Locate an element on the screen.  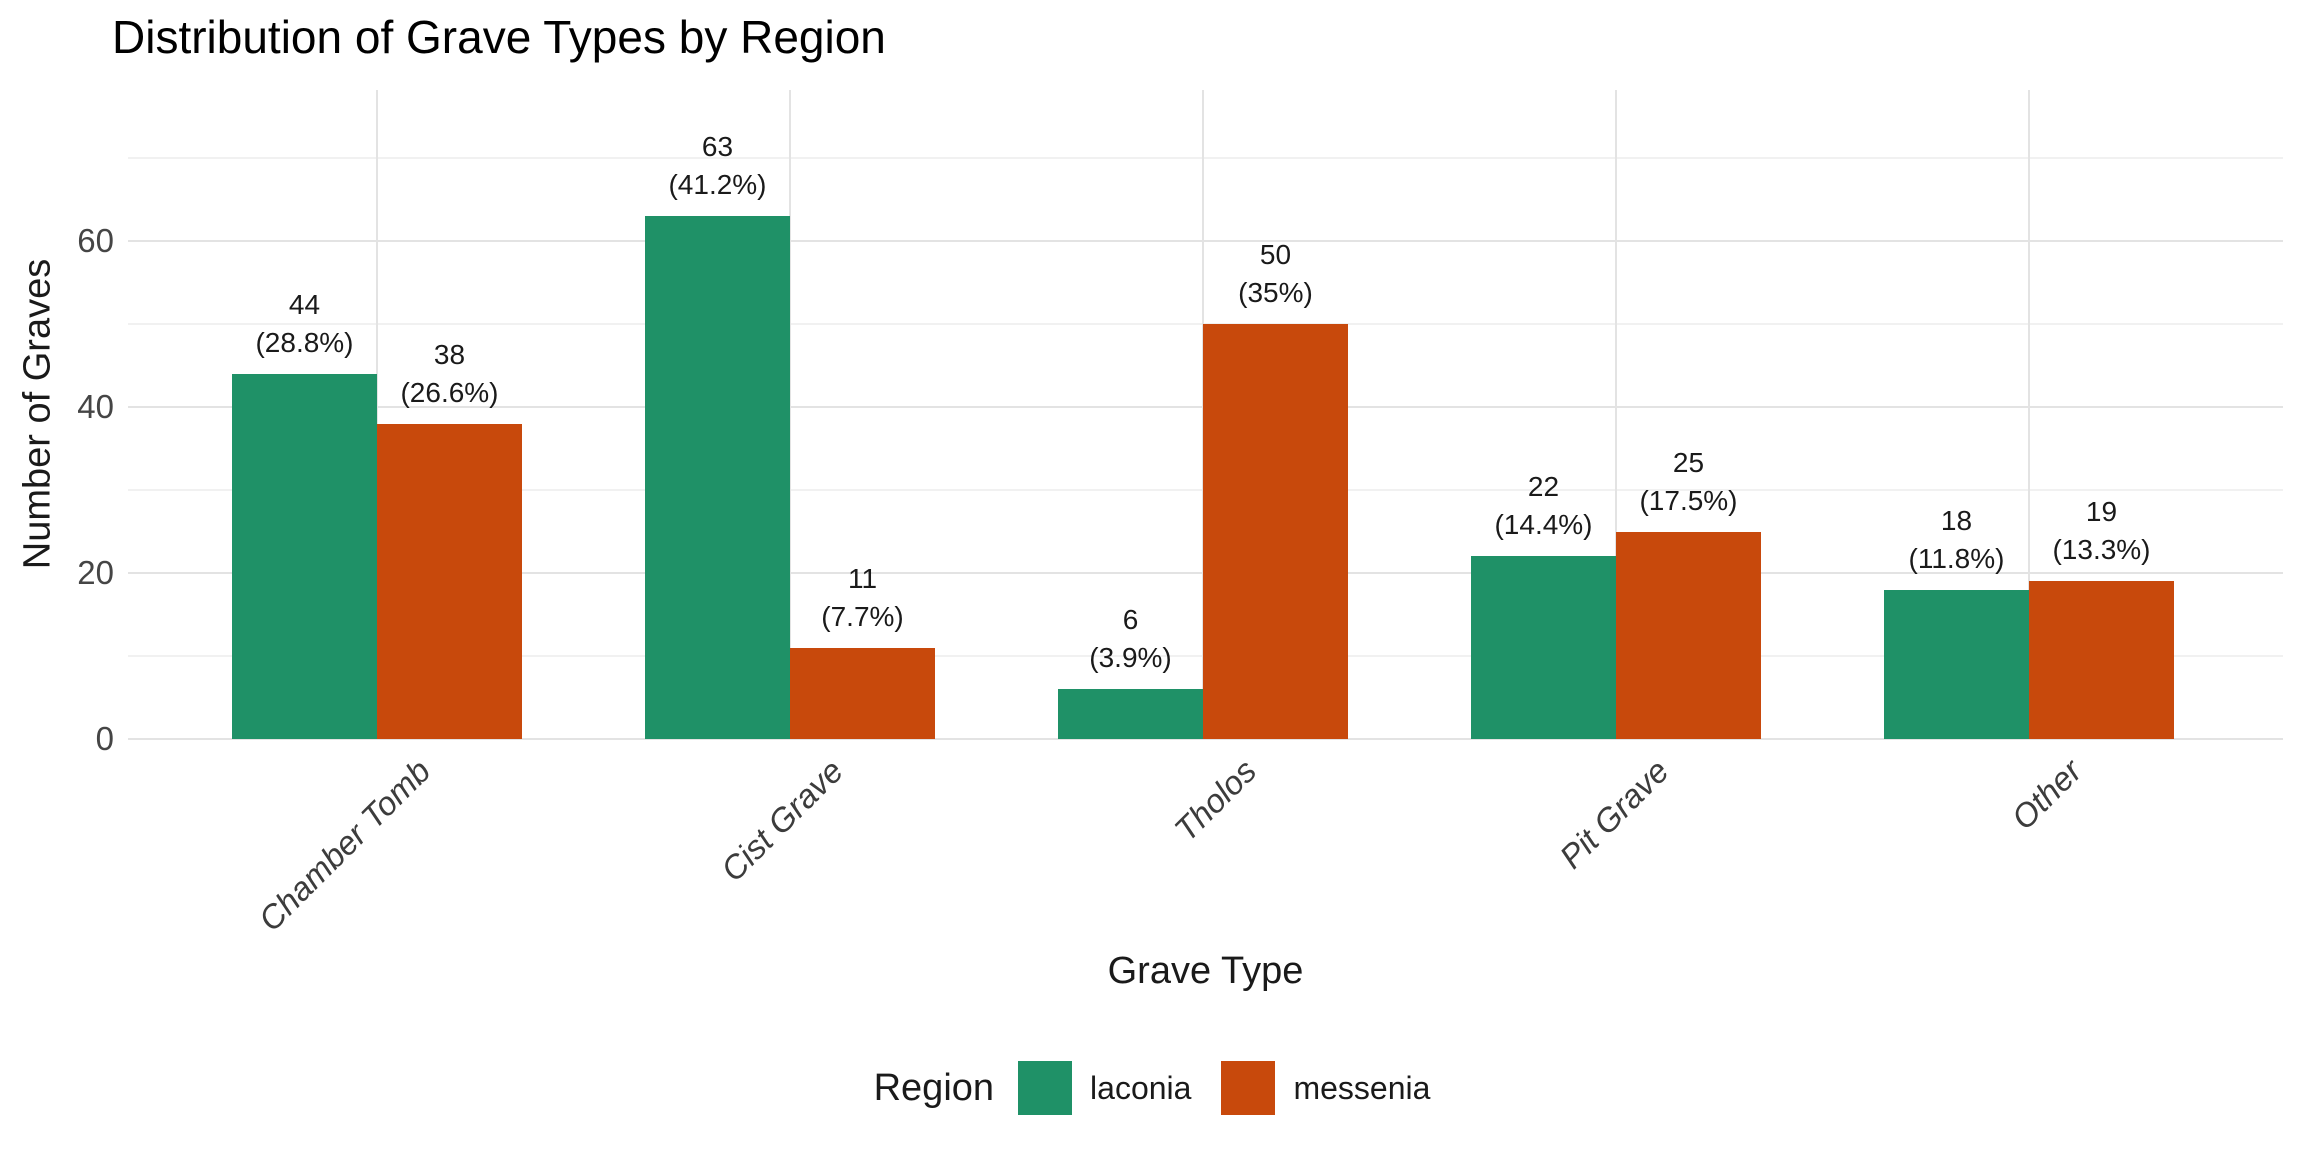
bar-value-label: 38 (26.6%) is located at coordinates (450, 374).